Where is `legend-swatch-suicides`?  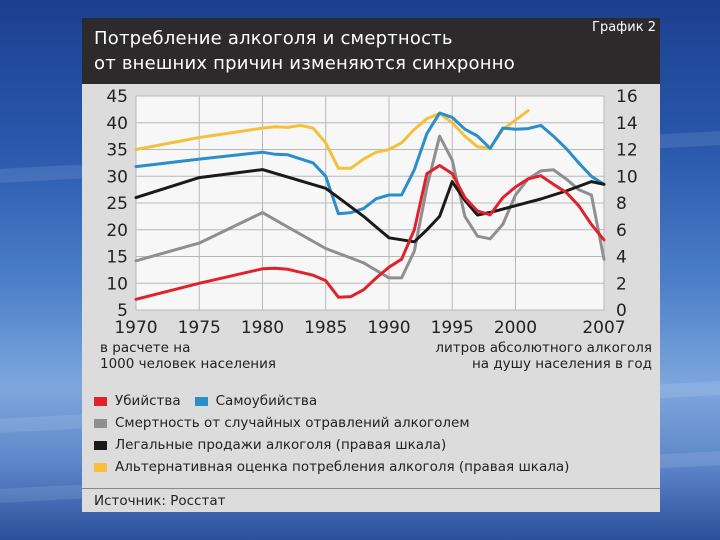
legend-swatch-suicides is located at coordinates (201, 401).